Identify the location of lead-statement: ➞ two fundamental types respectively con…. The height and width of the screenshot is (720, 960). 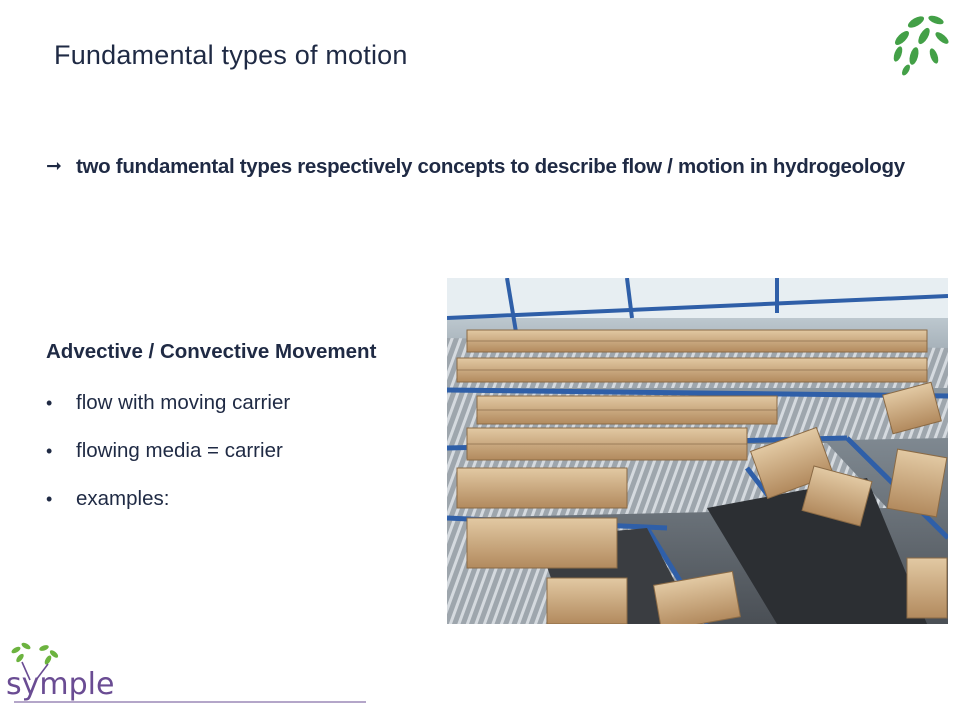
(486, 166).